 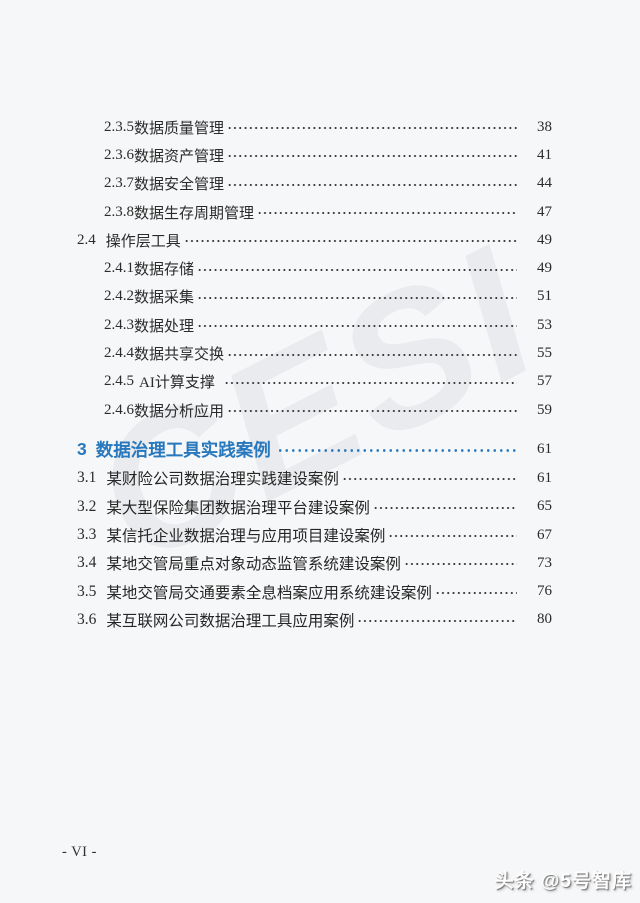 I want to click on toc-entry-number: 2.3.7, so click(x=119, y=183).